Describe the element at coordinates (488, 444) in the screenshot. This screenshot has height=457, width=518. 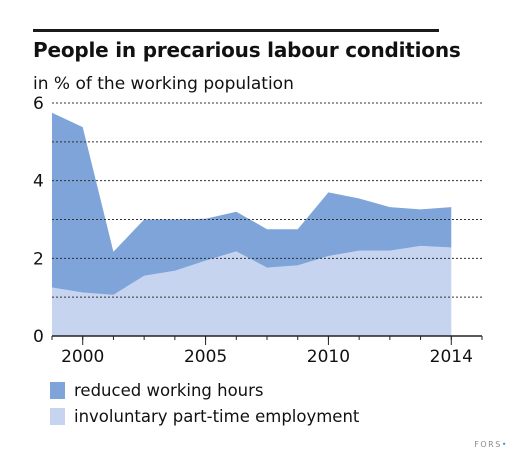
I see `brand-text: FORS` at that location.